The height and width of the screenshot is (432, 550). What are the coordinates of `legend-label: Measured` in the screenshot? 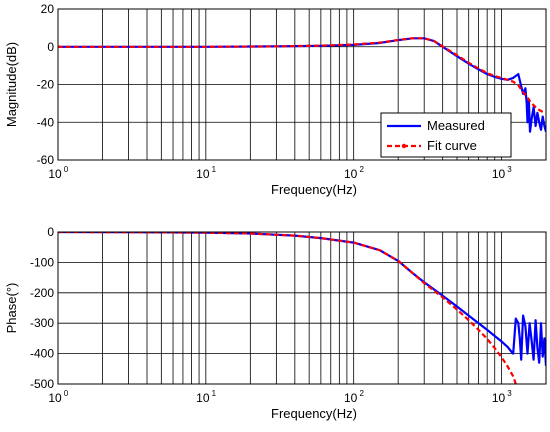 It's located at (456, 125).